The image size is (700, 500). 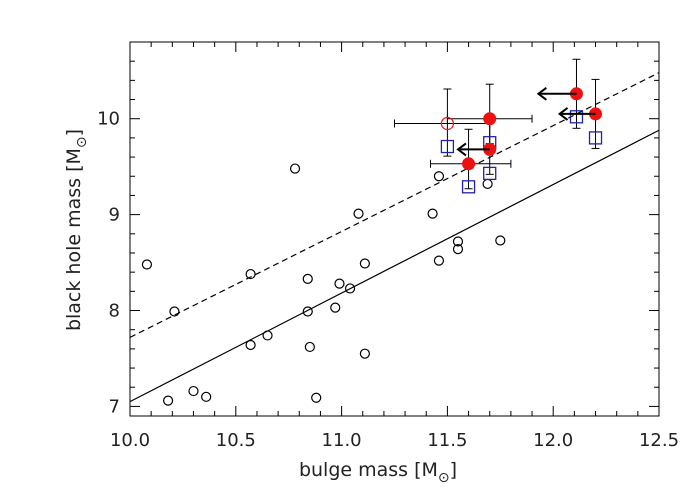 I want to click on y-axis-label: black hole mass [M⊙], so click(x=76, y=230).